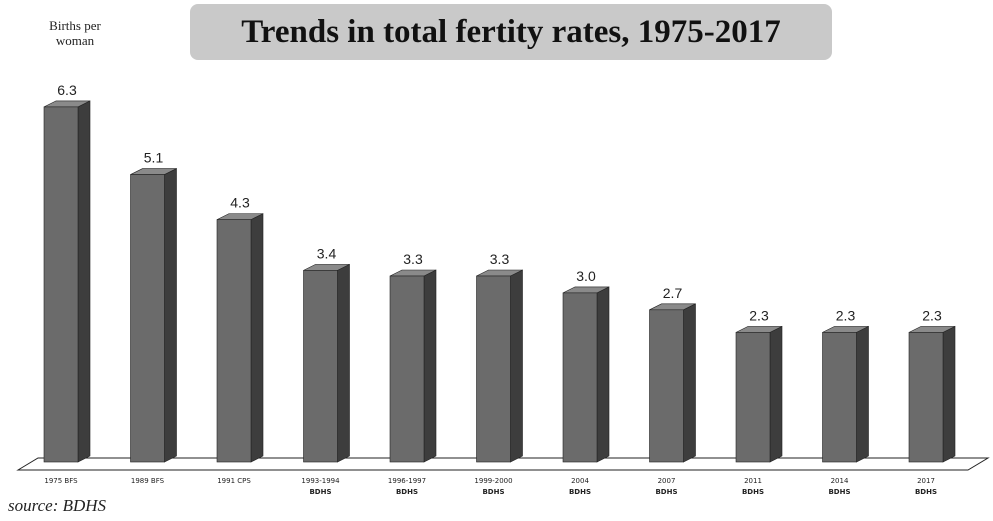  Describe the element at coordinates (327, 253) in the screenshot. I see `data-label: 3.4` at that location.